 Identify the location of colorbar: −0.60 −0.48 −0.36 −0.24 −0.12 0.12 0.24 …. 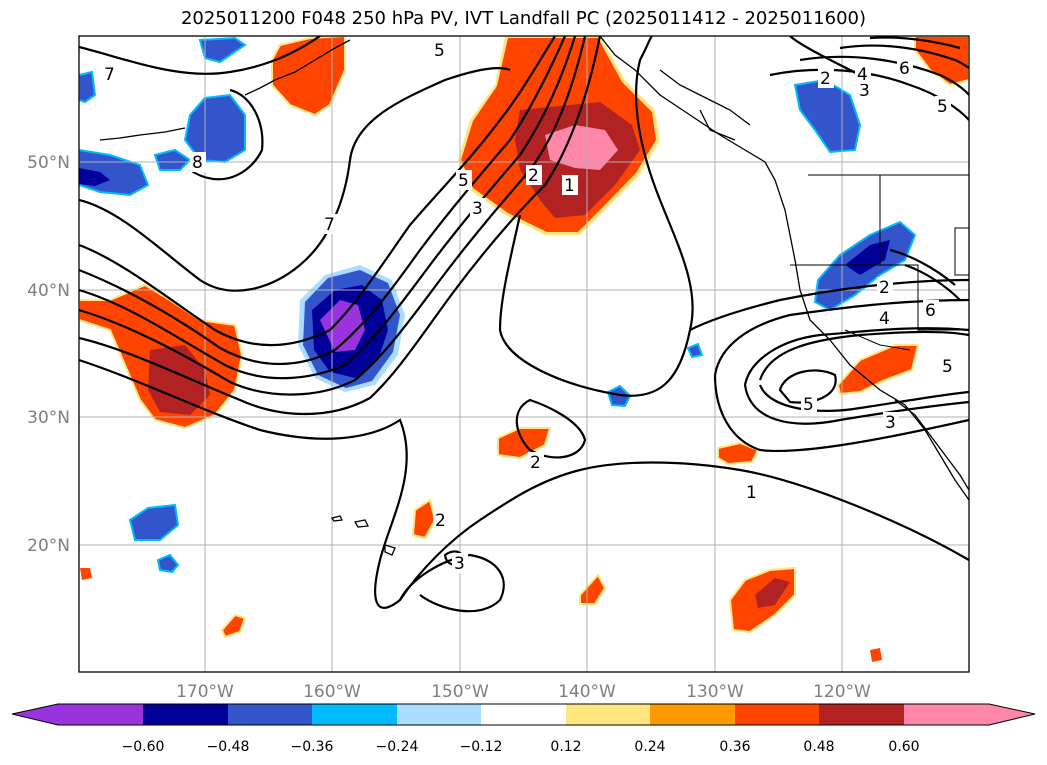
(523, 729).